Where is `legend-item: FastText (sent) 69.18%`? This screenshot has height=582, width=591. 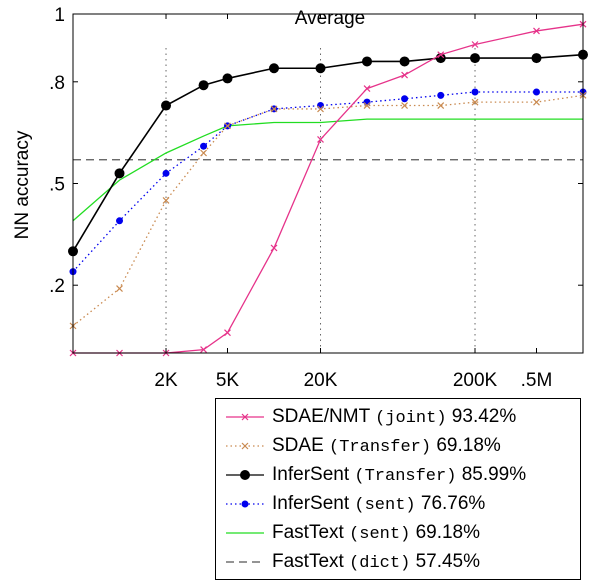 legend-item: FastText (sent) 69.18% is located at coordinates (398, 533).